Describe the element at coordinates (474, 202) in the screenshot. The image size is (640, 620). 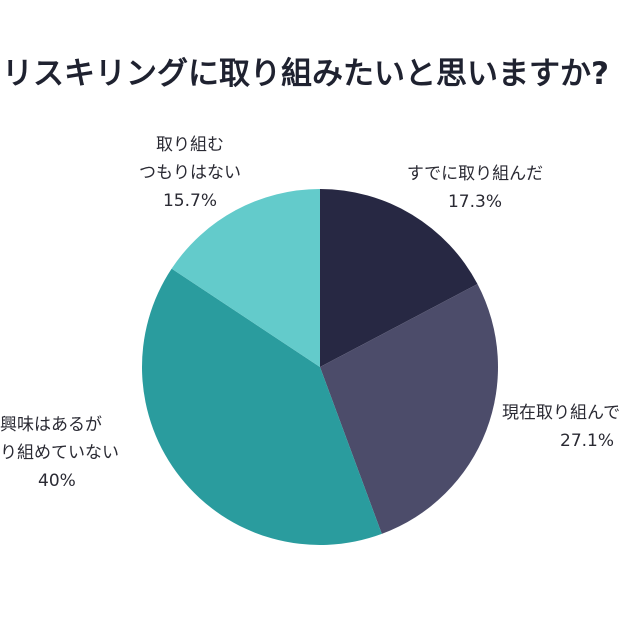
I see `slice-value-label: 17.3%` at that location.